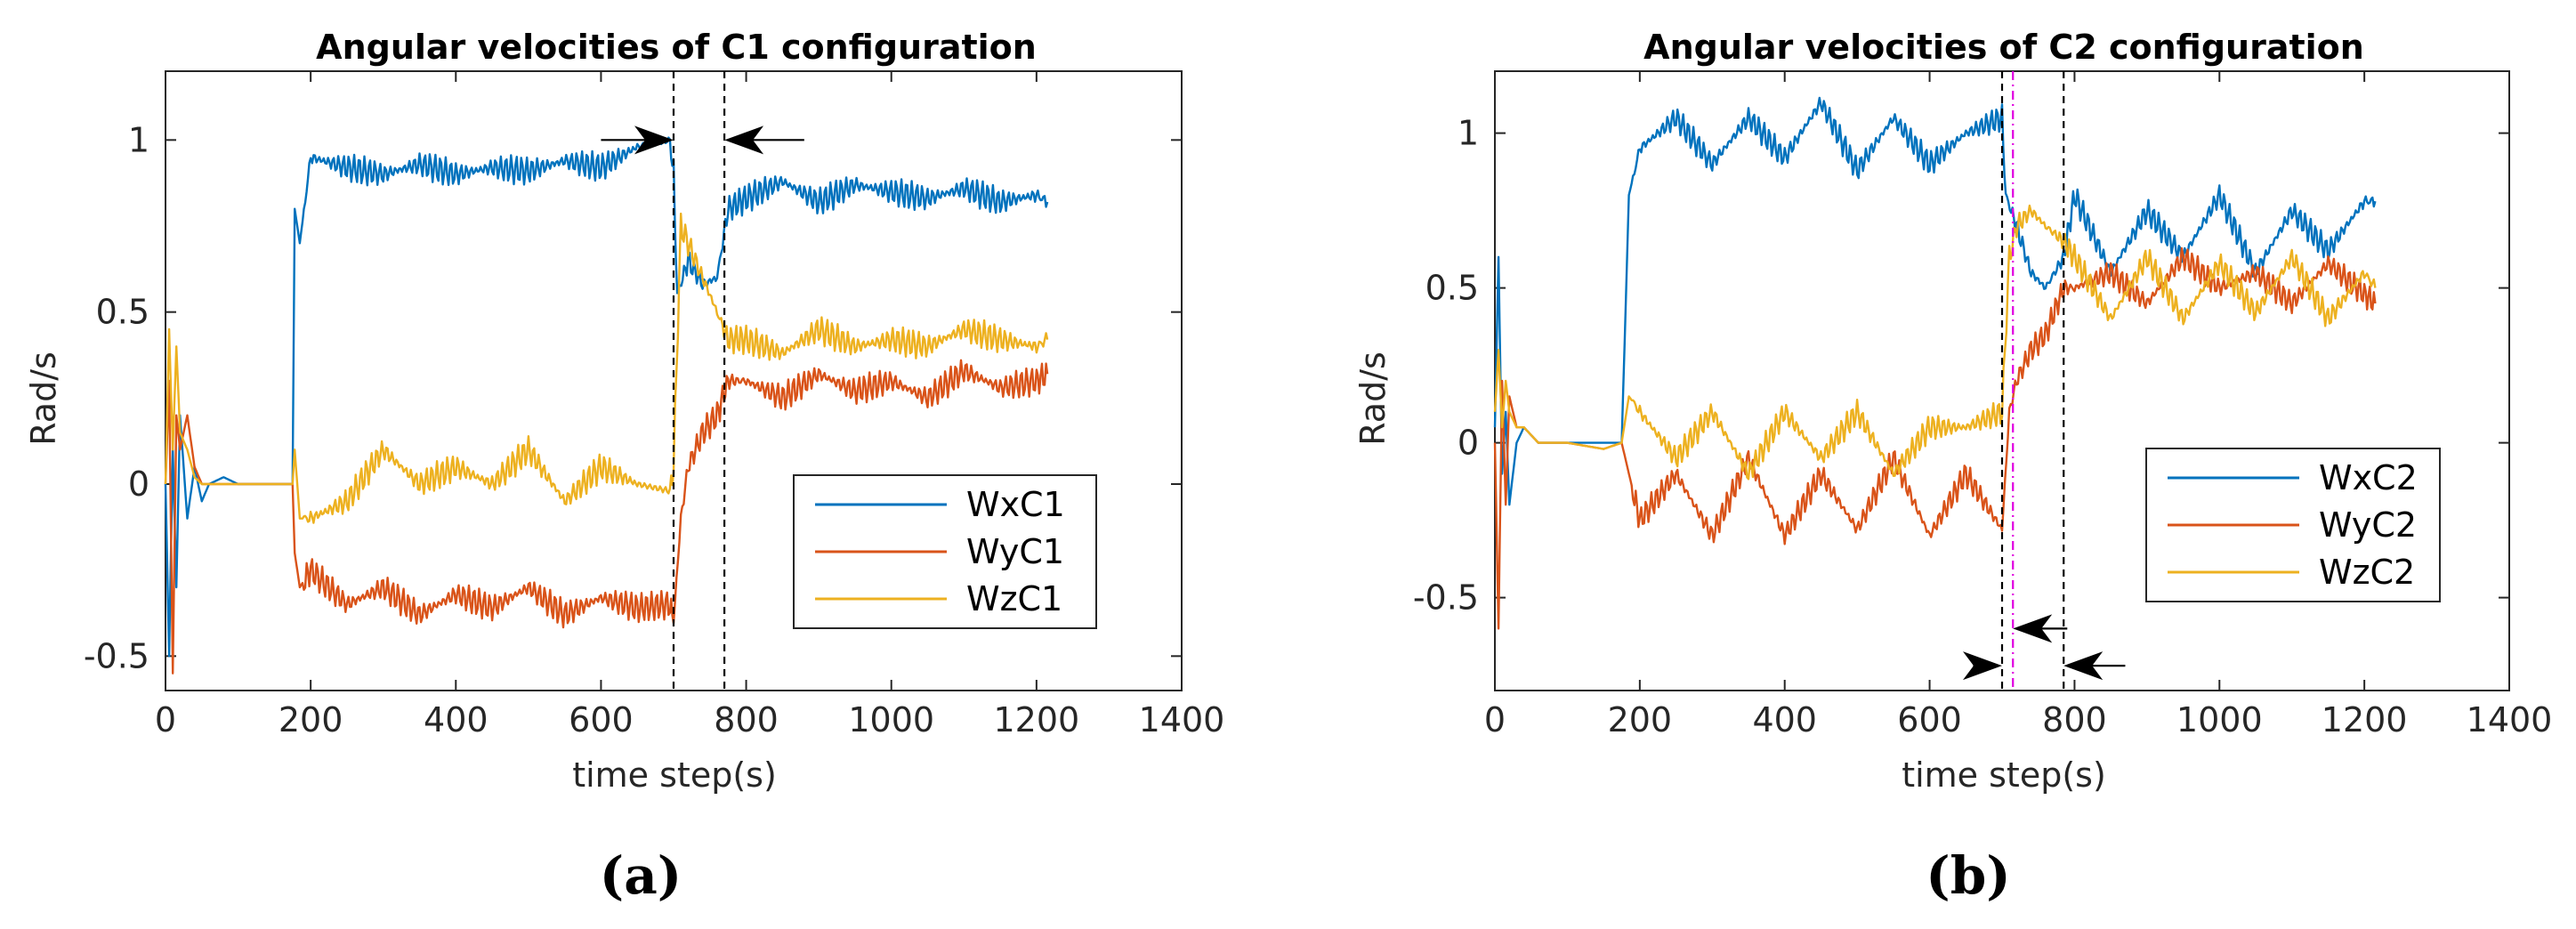 The width and height of the screenshot is (2576, 929). What do you see at coordinates (945, 551) in the screenshot?
I see `chart-a-legend: WxC1 WyC1 WzC1` at bounding box center [945, 551].